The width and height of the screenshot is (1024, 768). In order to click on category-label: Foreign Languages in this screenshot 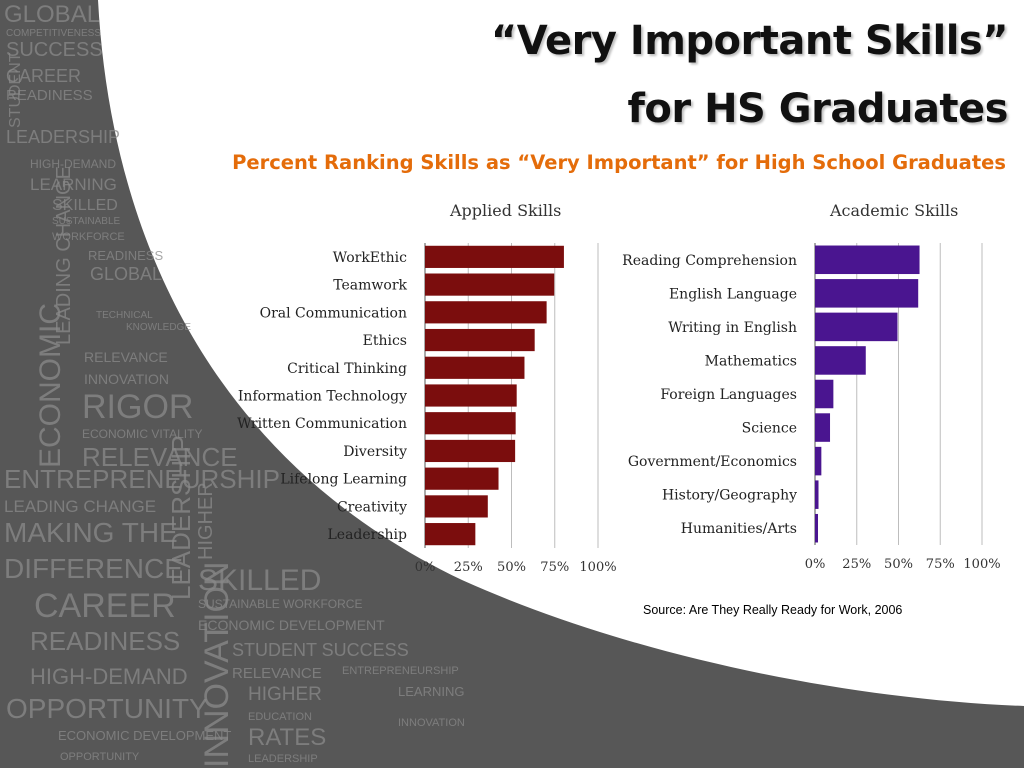, I will do `click(728, 395)`.